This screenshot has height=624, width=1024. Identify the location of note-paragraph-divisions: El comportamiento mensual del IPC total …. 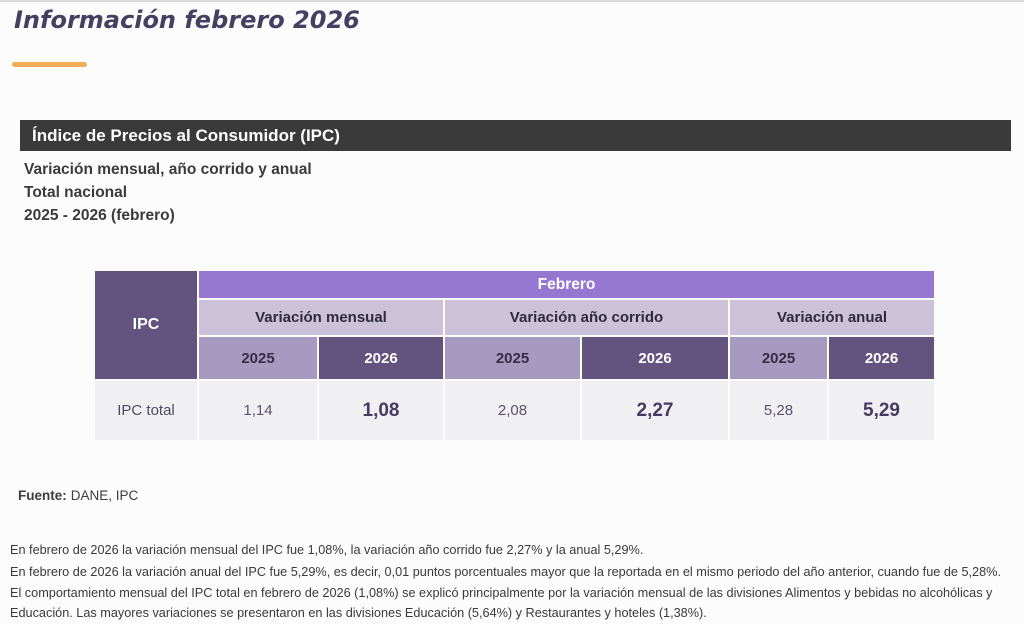
(501, 603).